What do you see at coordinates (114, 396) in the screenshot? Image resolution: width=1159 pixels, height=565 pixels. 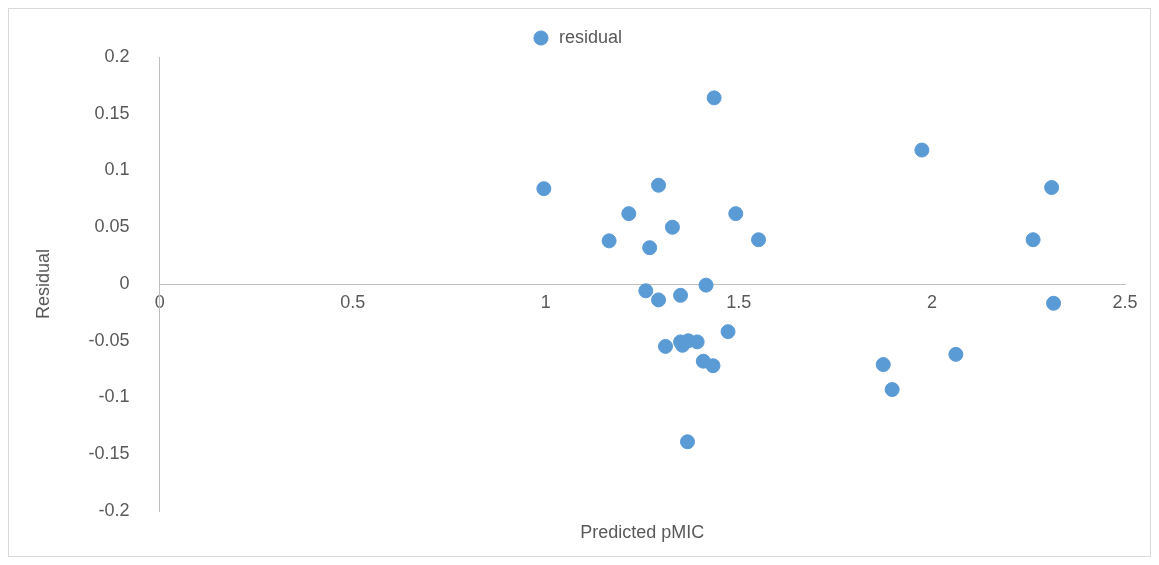 I see `y-tick-label: -0.1` at bounding box center [114, 396].